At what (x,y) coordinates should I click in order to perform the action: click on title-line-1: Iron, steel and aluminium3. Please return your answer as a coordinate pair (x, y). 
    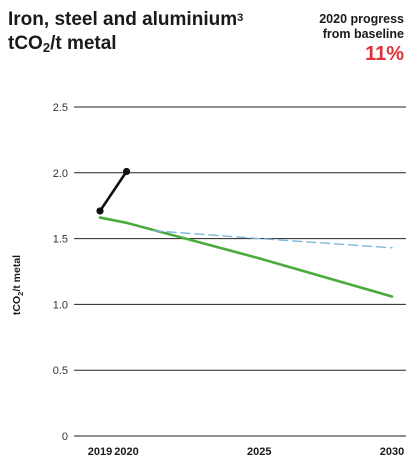
    Looking at the image, I should click on (126, 19).